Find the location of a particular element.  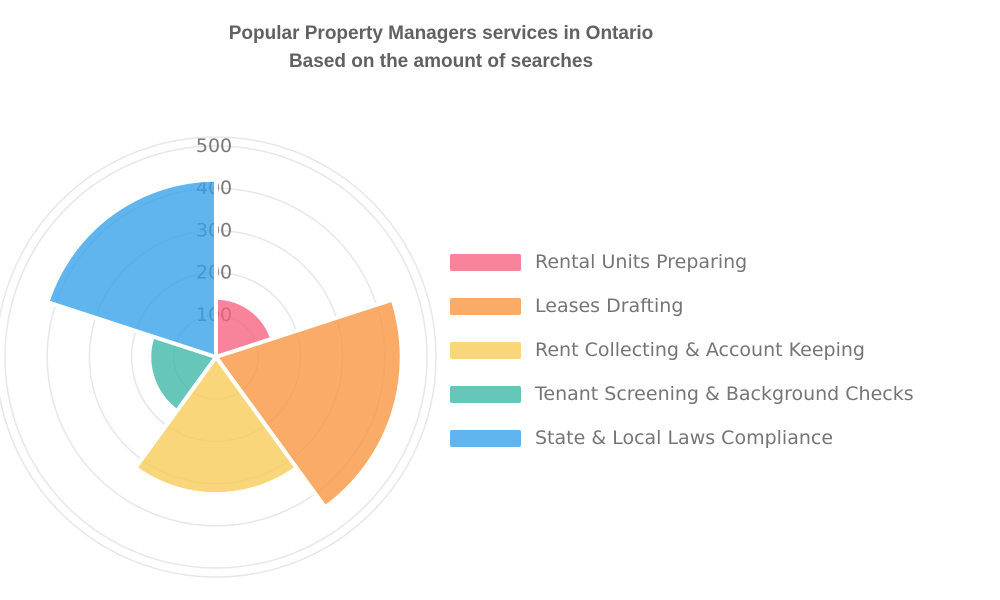

sector-tenant-screening-background-checks is located at coordinates (182, 373).